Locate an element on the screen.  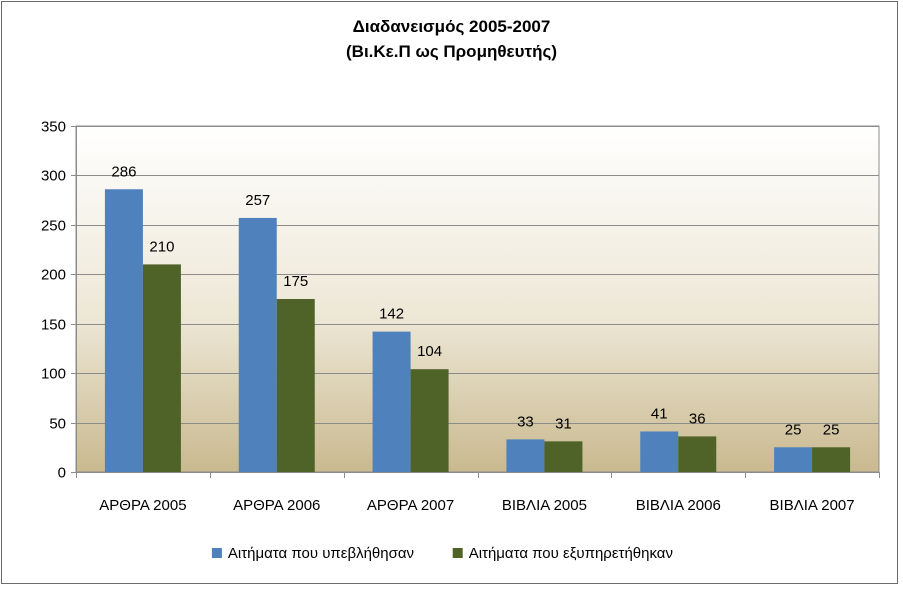
y-tick-label: 300 is located at coordinates (53, 176).